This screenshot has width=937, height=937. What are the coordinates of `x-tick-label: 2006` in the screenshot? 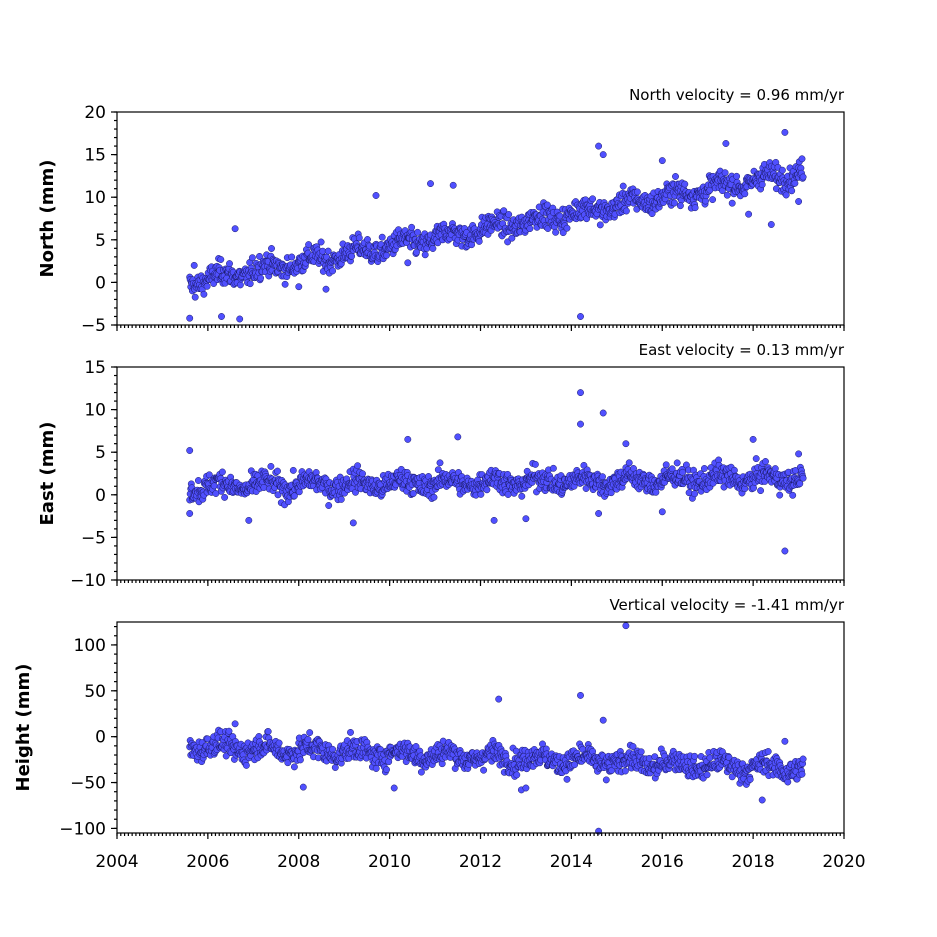 It's located at (207, 862).